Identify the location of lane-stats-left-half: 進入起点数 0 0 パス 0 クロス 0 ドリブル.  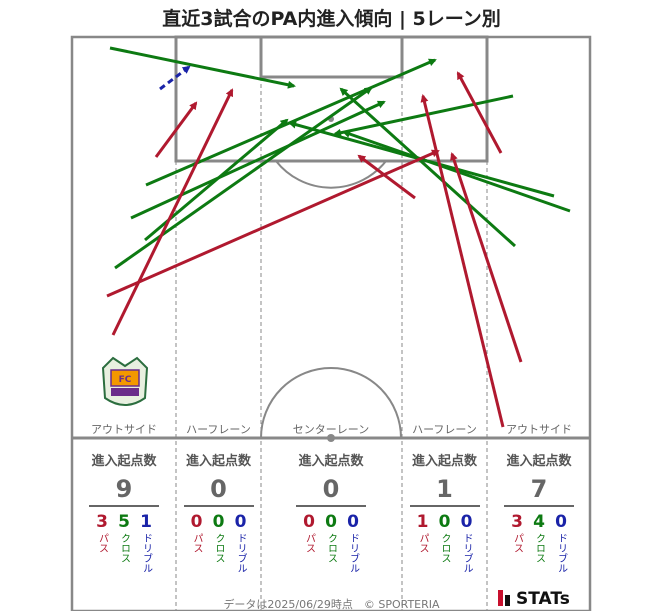
(218, 511).